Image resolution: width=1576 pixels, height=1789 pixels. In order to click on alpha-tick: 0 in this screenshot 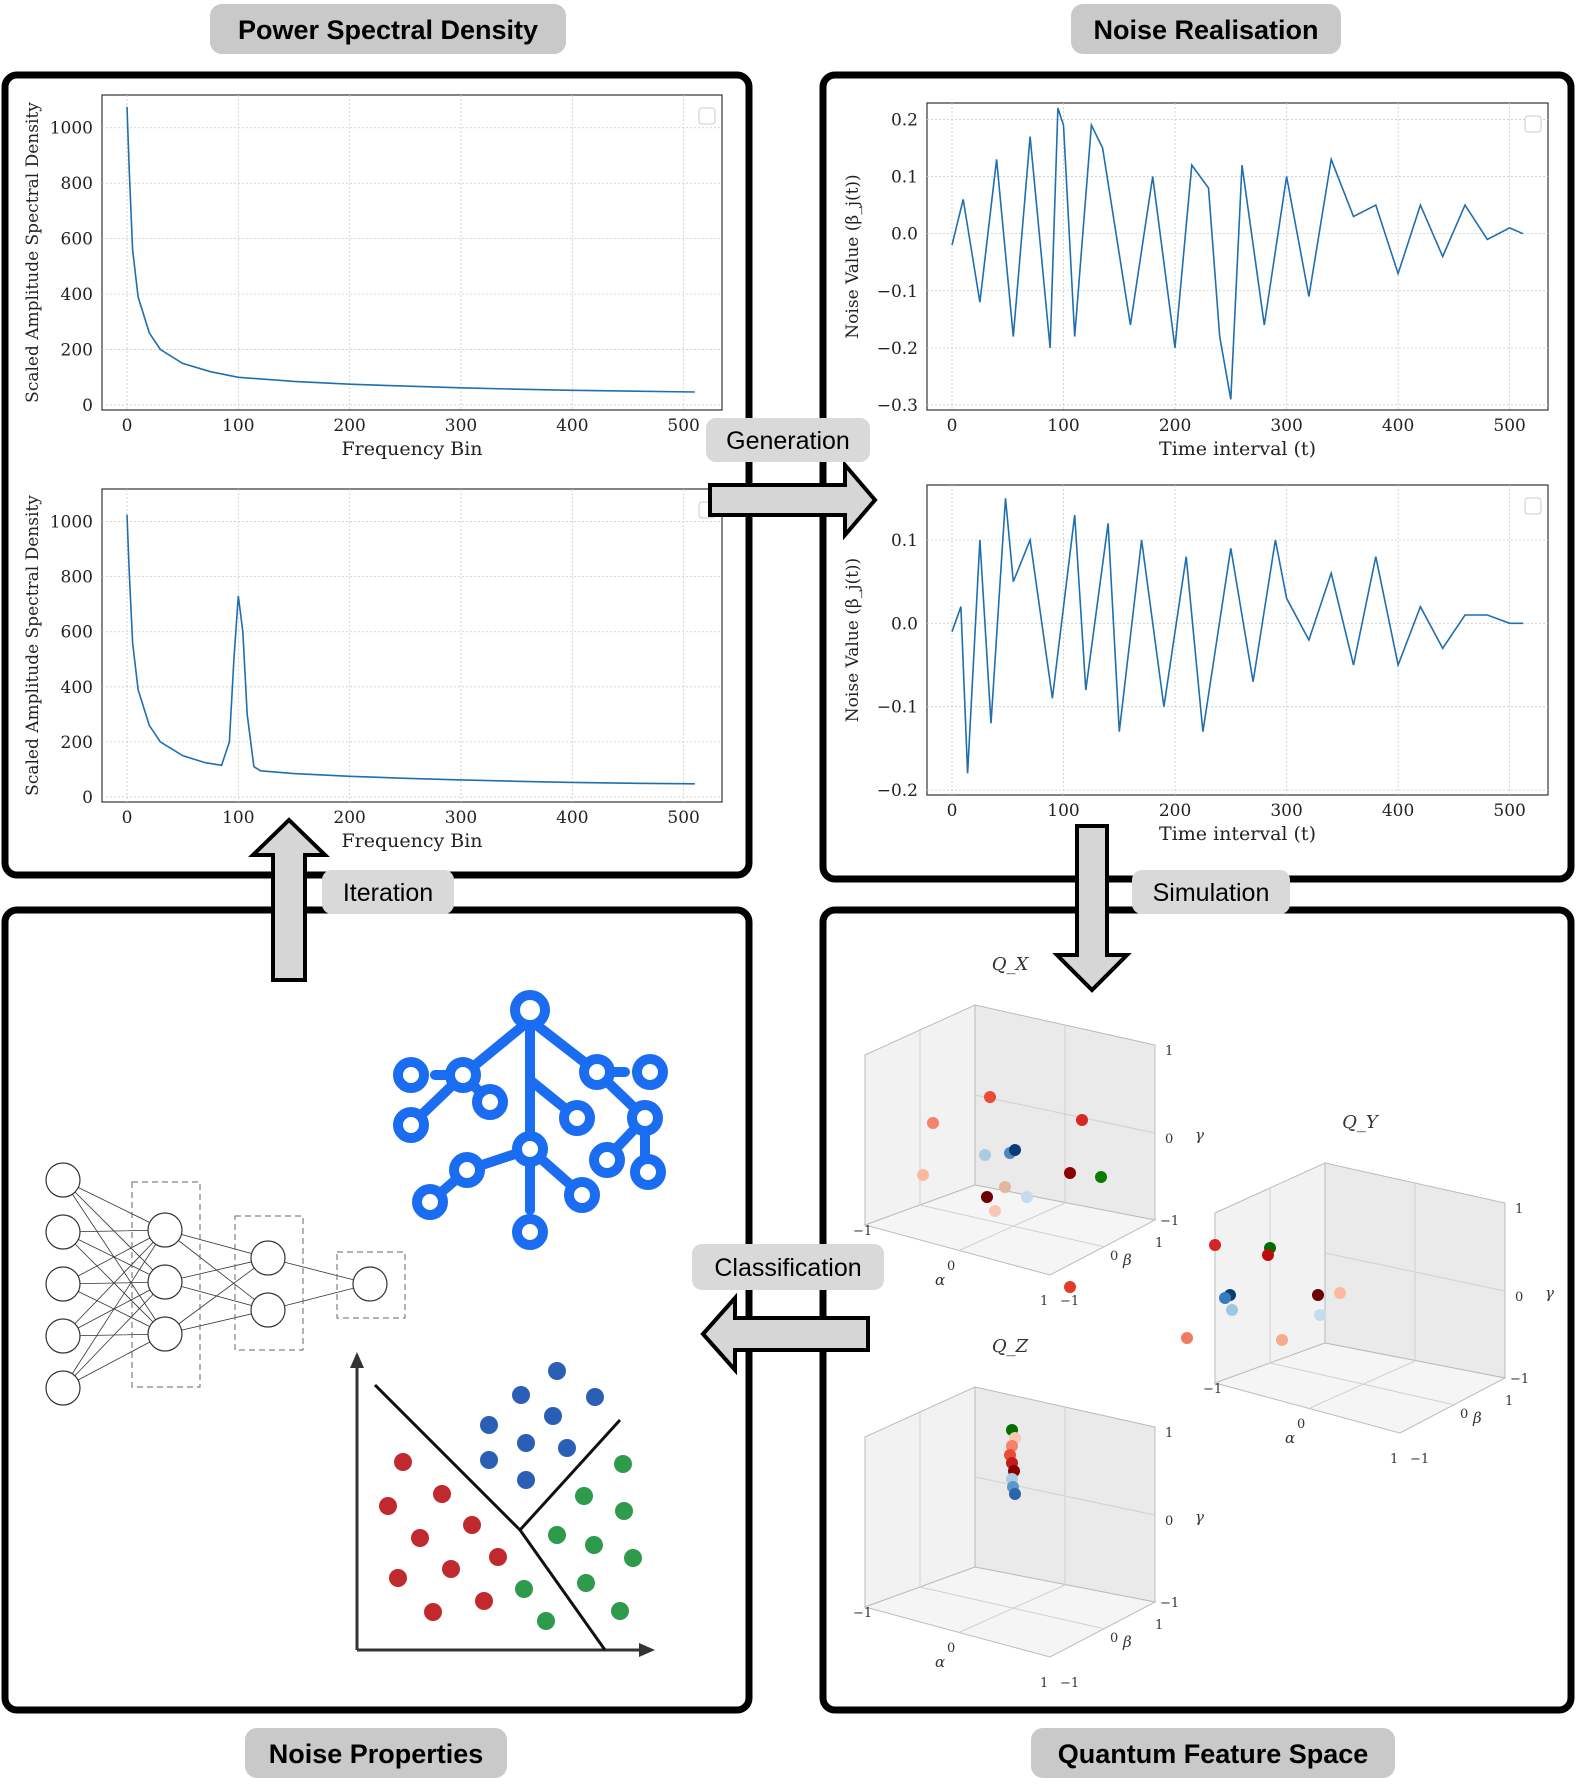, I will do `click(1301, 1424)`.